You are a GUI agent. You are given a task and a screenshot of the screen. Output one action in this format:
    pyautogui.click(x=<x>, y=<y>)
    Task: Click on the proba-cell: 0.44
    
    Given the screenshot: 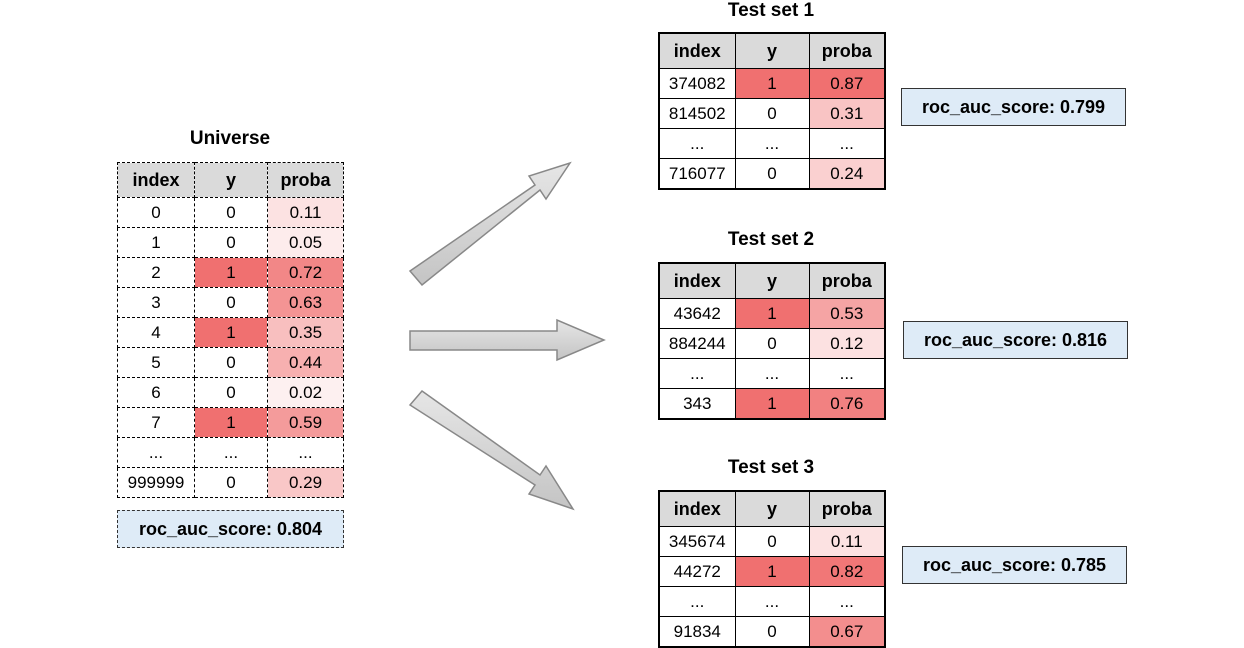 What is the action you would take?
    pyautogui.click(x=305, y=362)
    